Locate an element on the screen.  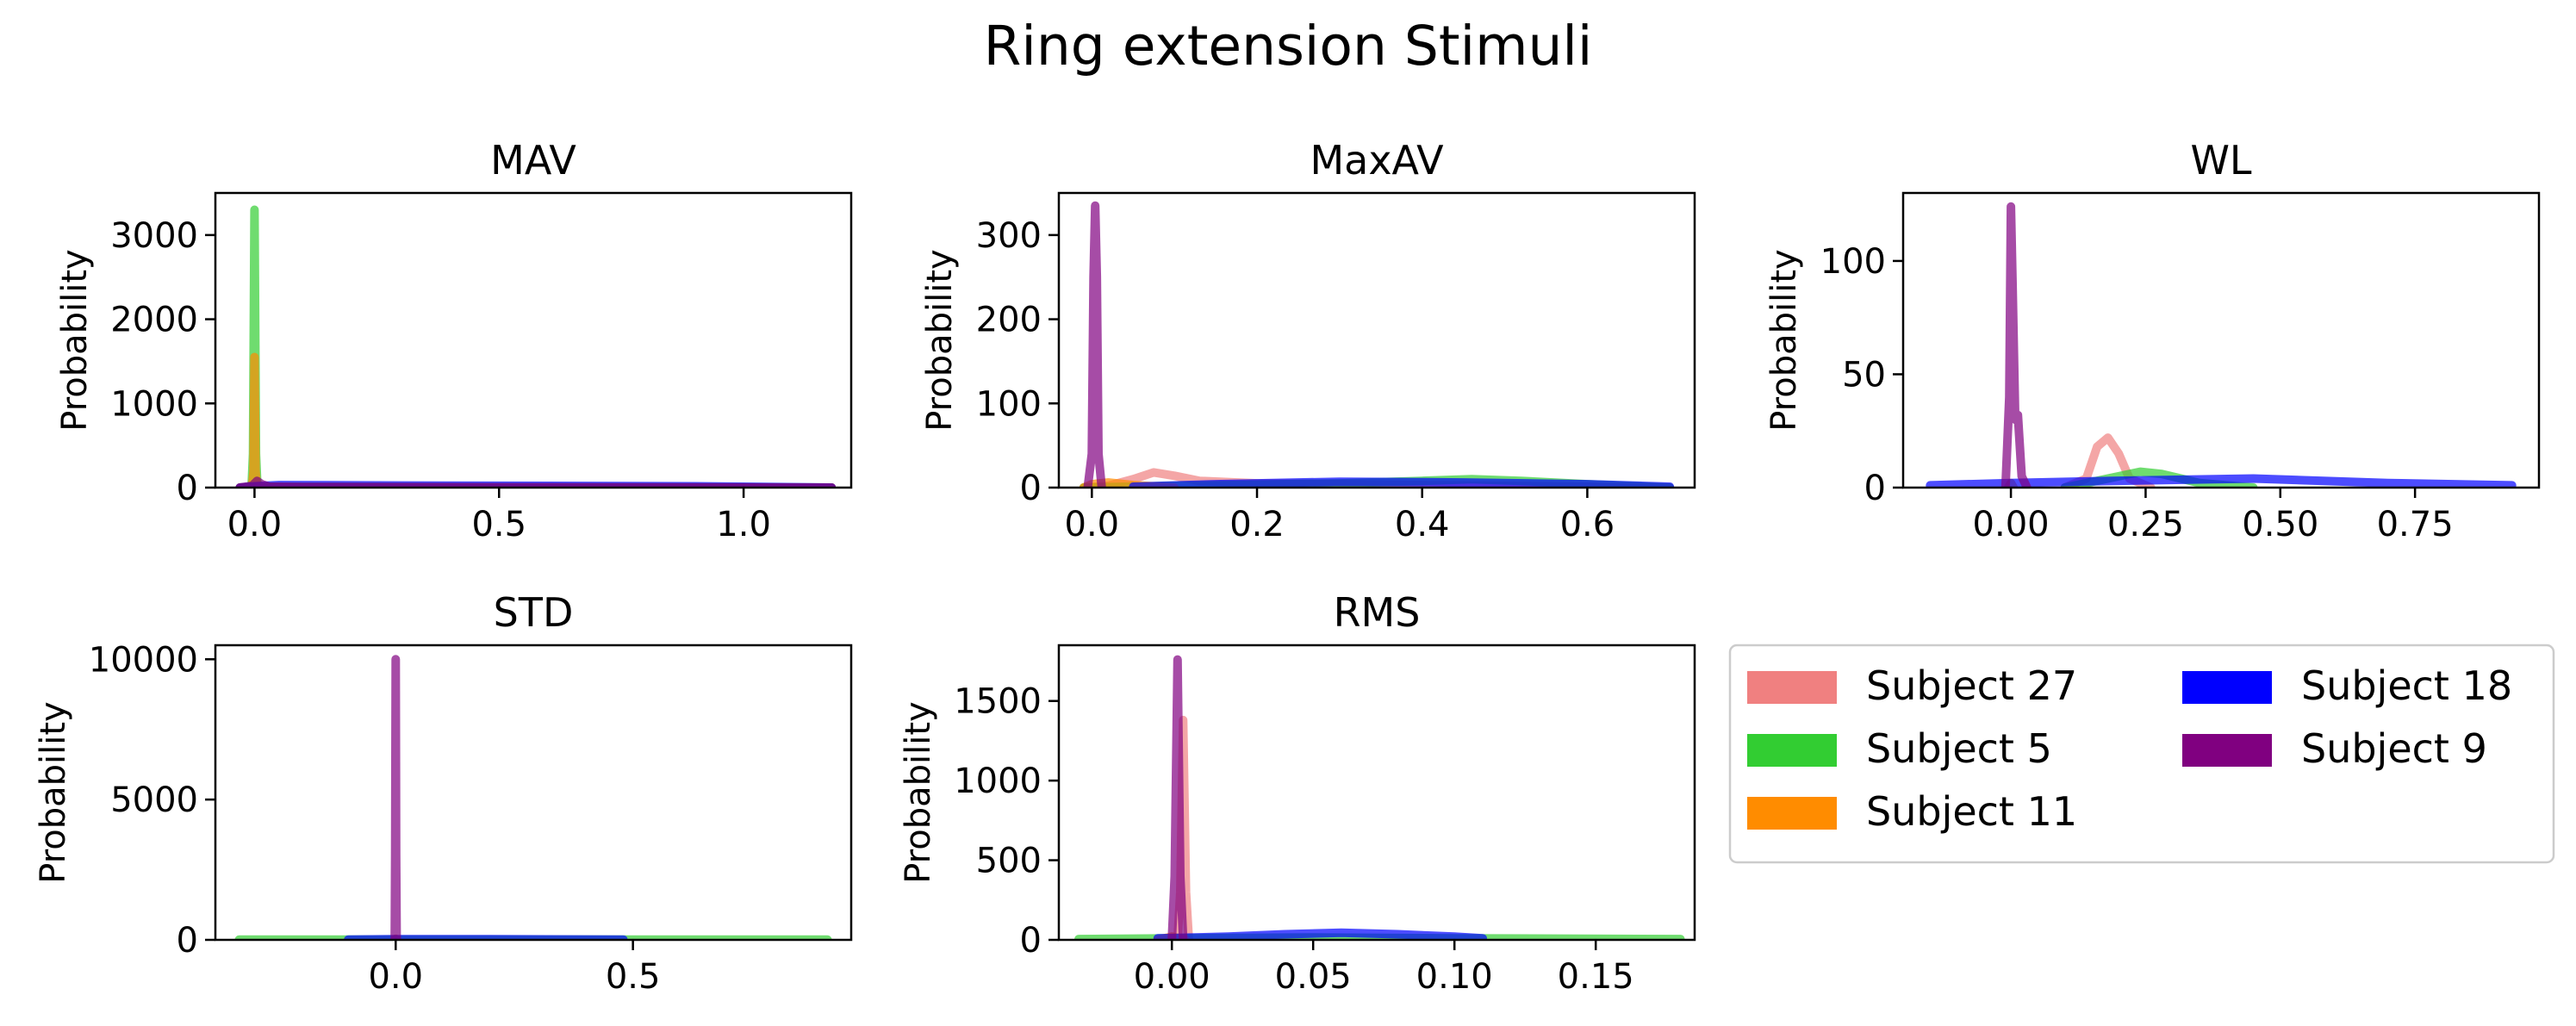
legend-frame is located at coordinates (2142, 754).